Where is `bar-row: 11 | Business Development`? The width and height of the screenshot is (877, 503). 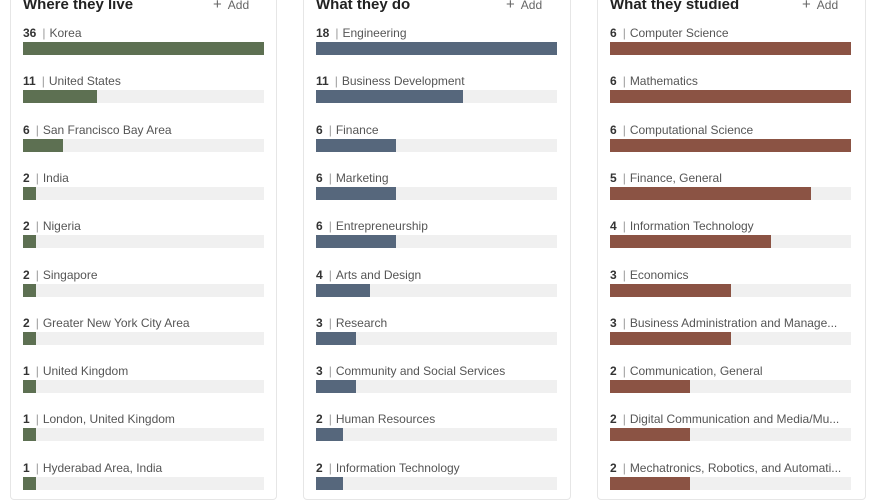
bar-row: 11 | Business Development is located at coordinates (436, 94).